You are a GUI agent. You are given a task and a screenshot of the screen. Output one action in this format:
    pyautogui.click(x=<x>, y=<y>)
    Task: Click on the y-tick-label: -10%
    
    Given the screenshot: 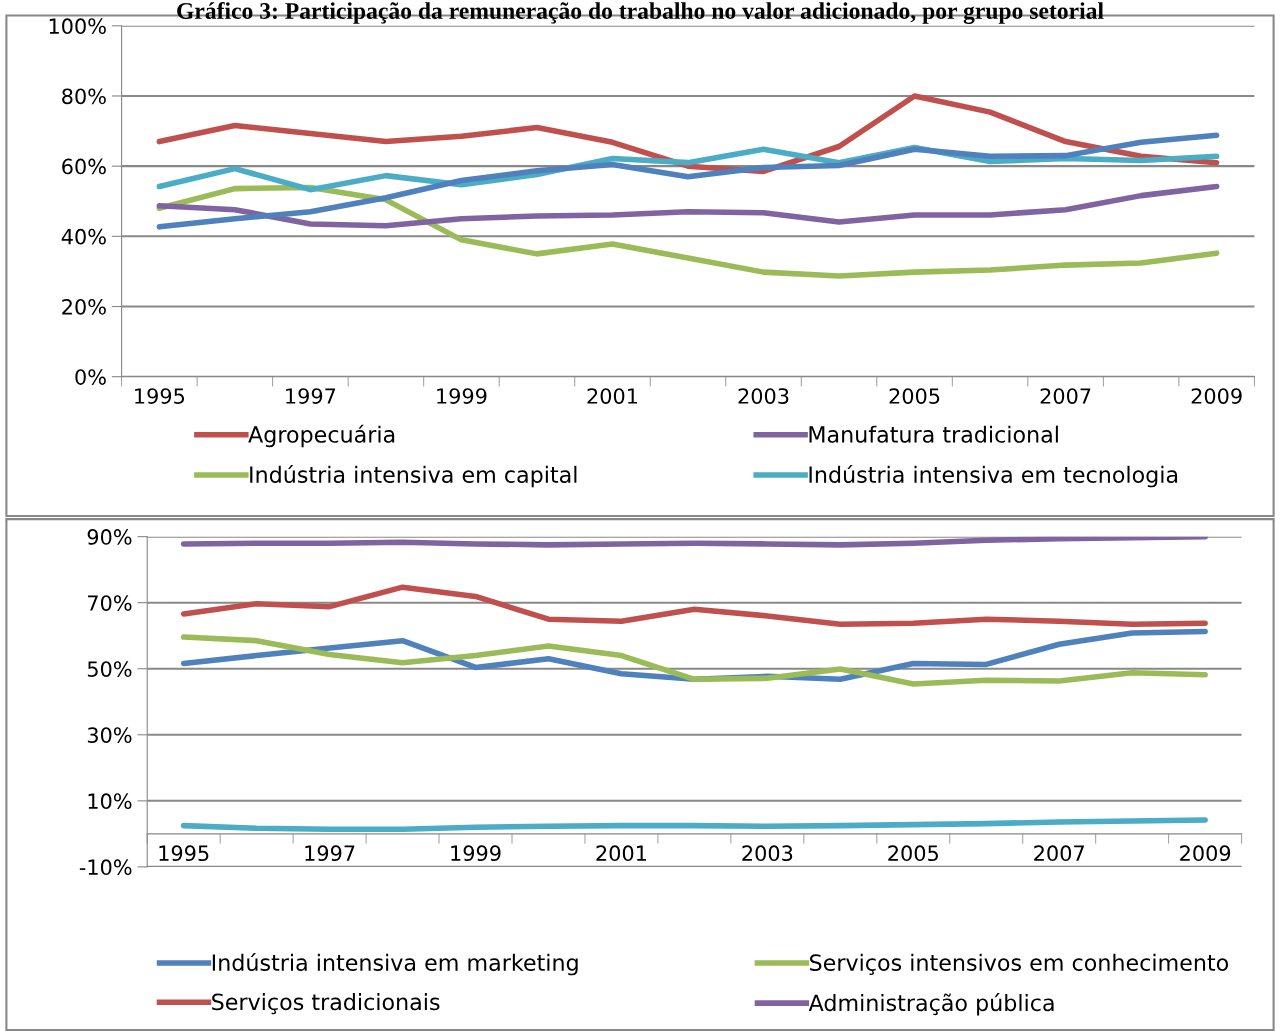 What is the action you would take?
    pyautogui.click(x=105, y=867)
    